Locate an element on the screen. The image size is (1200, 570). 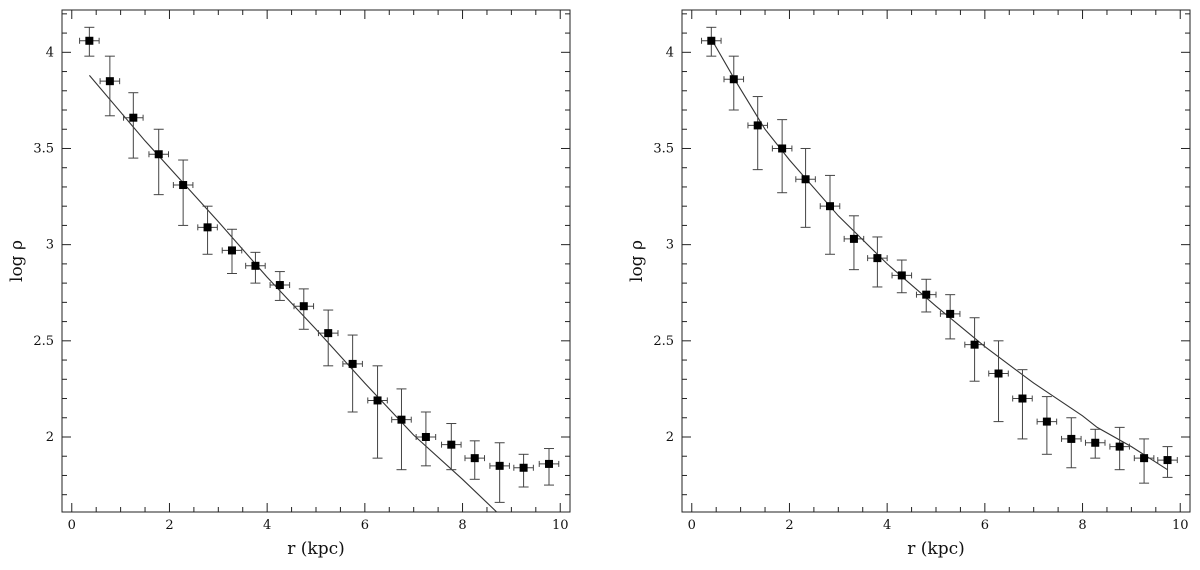
y-tick-label: 3.5 is located at coordinates (43, 148).